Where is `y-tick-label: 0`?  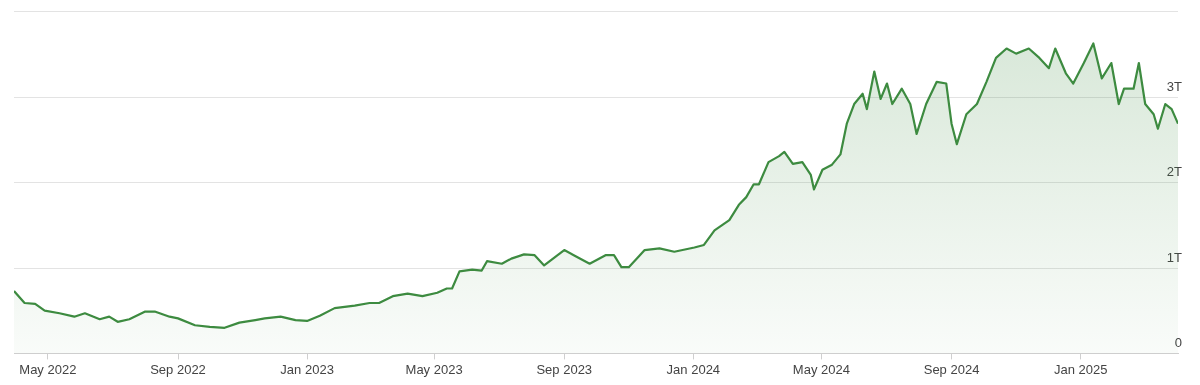 y-tick-label: 0 is located at coordinates (1178, 342).